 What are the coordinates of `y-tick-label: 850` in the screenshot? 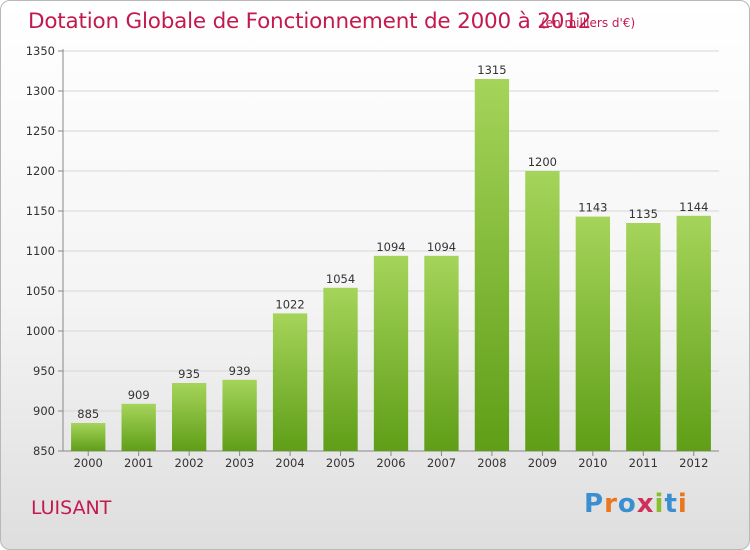 It's located at (44, 451).